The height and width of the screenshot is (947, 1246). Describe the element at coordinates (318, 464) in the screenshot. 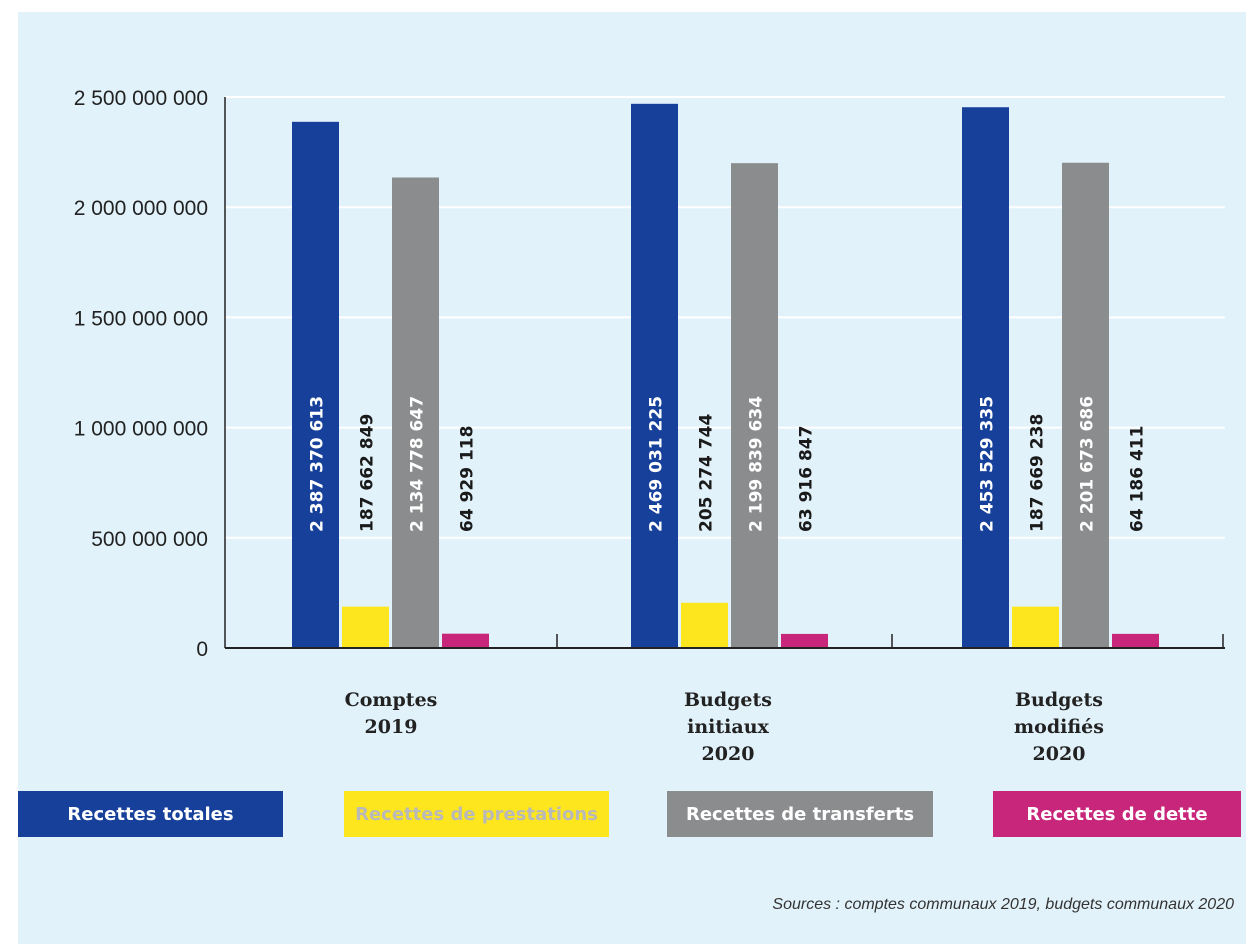

I see `data-label: 2 387 370 613` at that location.